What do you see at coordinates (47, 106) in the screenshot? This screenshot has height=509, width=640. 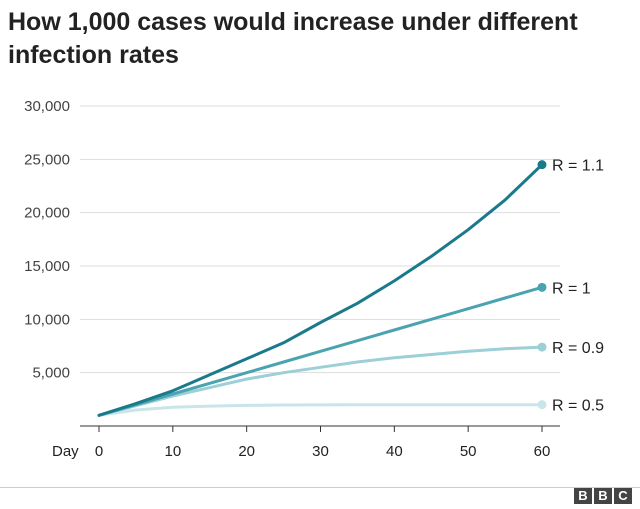 I see `y-tick-label: 30,000` at bounding box center [47, 106].